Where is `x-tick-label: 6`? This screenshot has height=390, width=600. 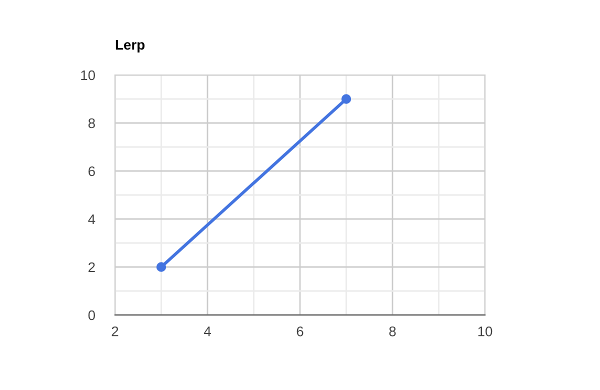
x-tick-label: 6 is located at coordinates (300, 331).